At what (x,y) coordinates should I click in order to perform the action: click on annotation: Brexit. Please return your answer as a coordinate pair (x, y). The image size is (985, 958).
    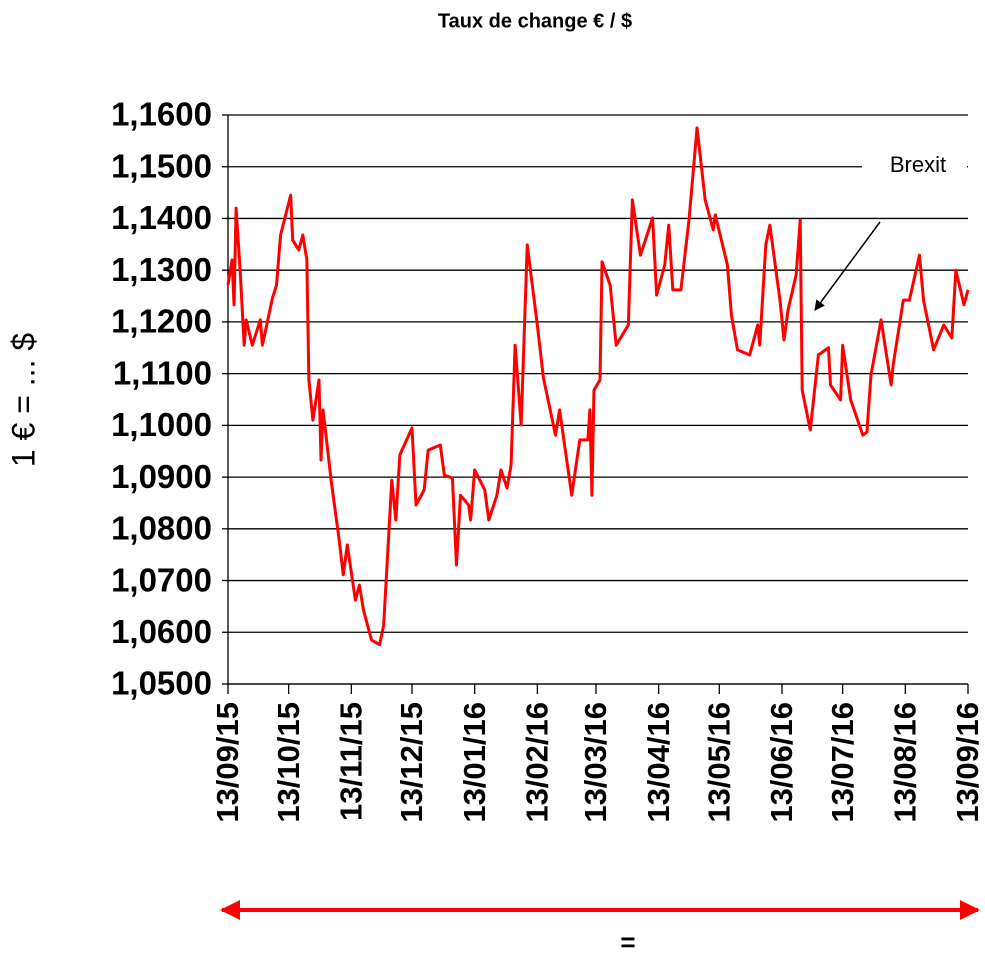
    Looking at the image, I should click on (918, 164).